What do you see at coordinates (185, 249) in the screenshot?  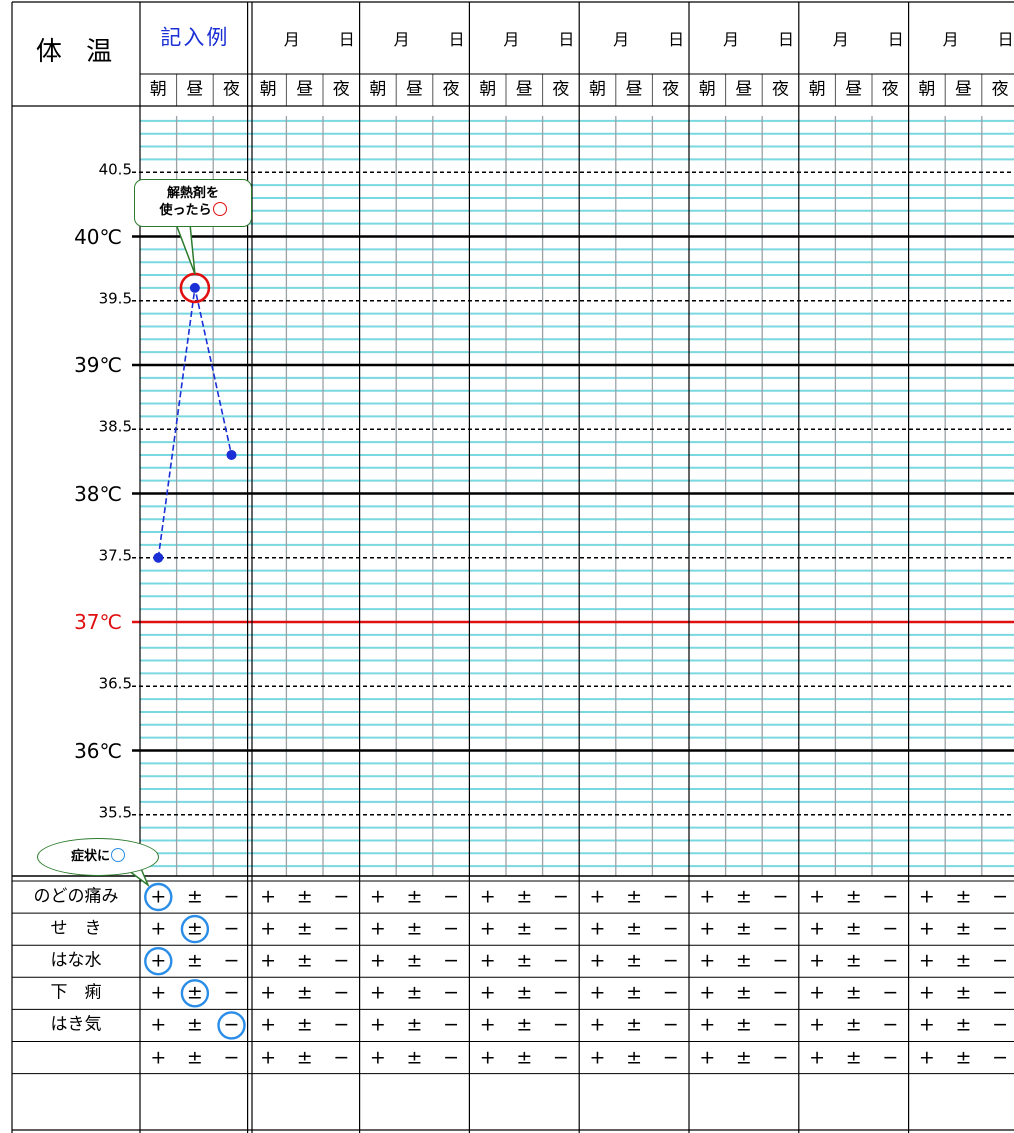 I see `fever-reducer-callout-pointer` at bounding box center [185, 249].